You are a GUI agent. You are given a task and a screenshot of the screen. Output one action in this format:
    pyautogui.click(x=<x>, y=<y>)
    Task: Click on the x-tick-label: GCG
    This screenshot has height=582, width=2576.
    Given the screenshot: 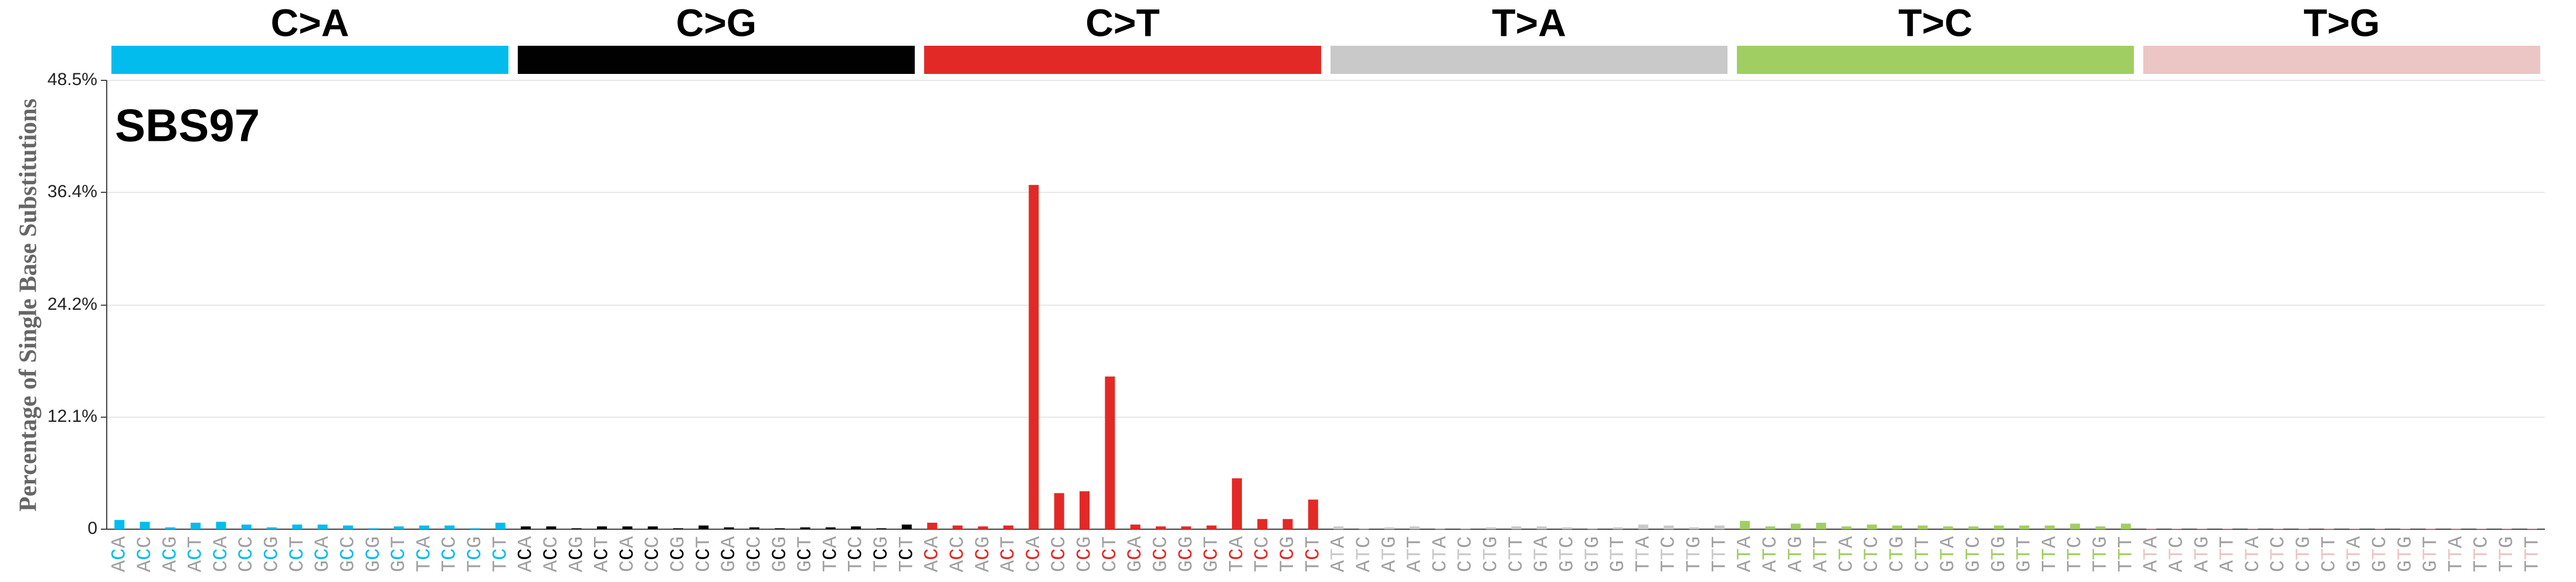 What is the action you would take?
    pyautogui.click(x=780, y=554)
    